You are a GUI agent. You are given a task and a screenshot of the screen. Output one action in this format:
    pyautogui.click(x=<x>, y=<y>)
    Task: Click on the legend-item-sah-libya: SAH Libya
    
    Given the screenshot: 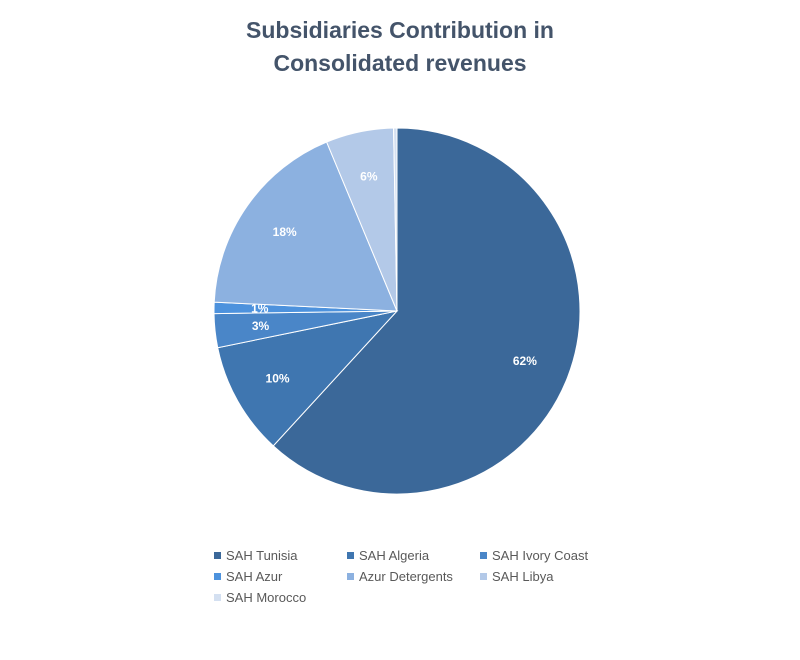 What is the action you would take?
    pyautogui.click(x=516, y=576)
    